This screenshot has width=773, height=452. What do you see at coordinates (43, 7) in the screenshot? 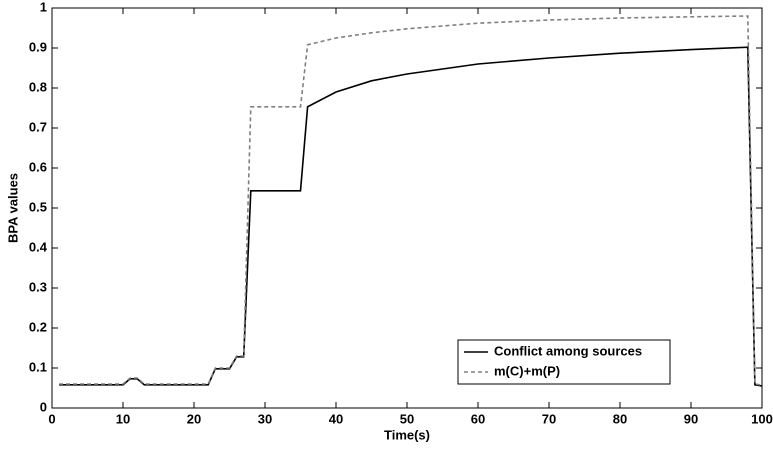
I see `y-tick-label: 1` at bounding box center [43, 7].